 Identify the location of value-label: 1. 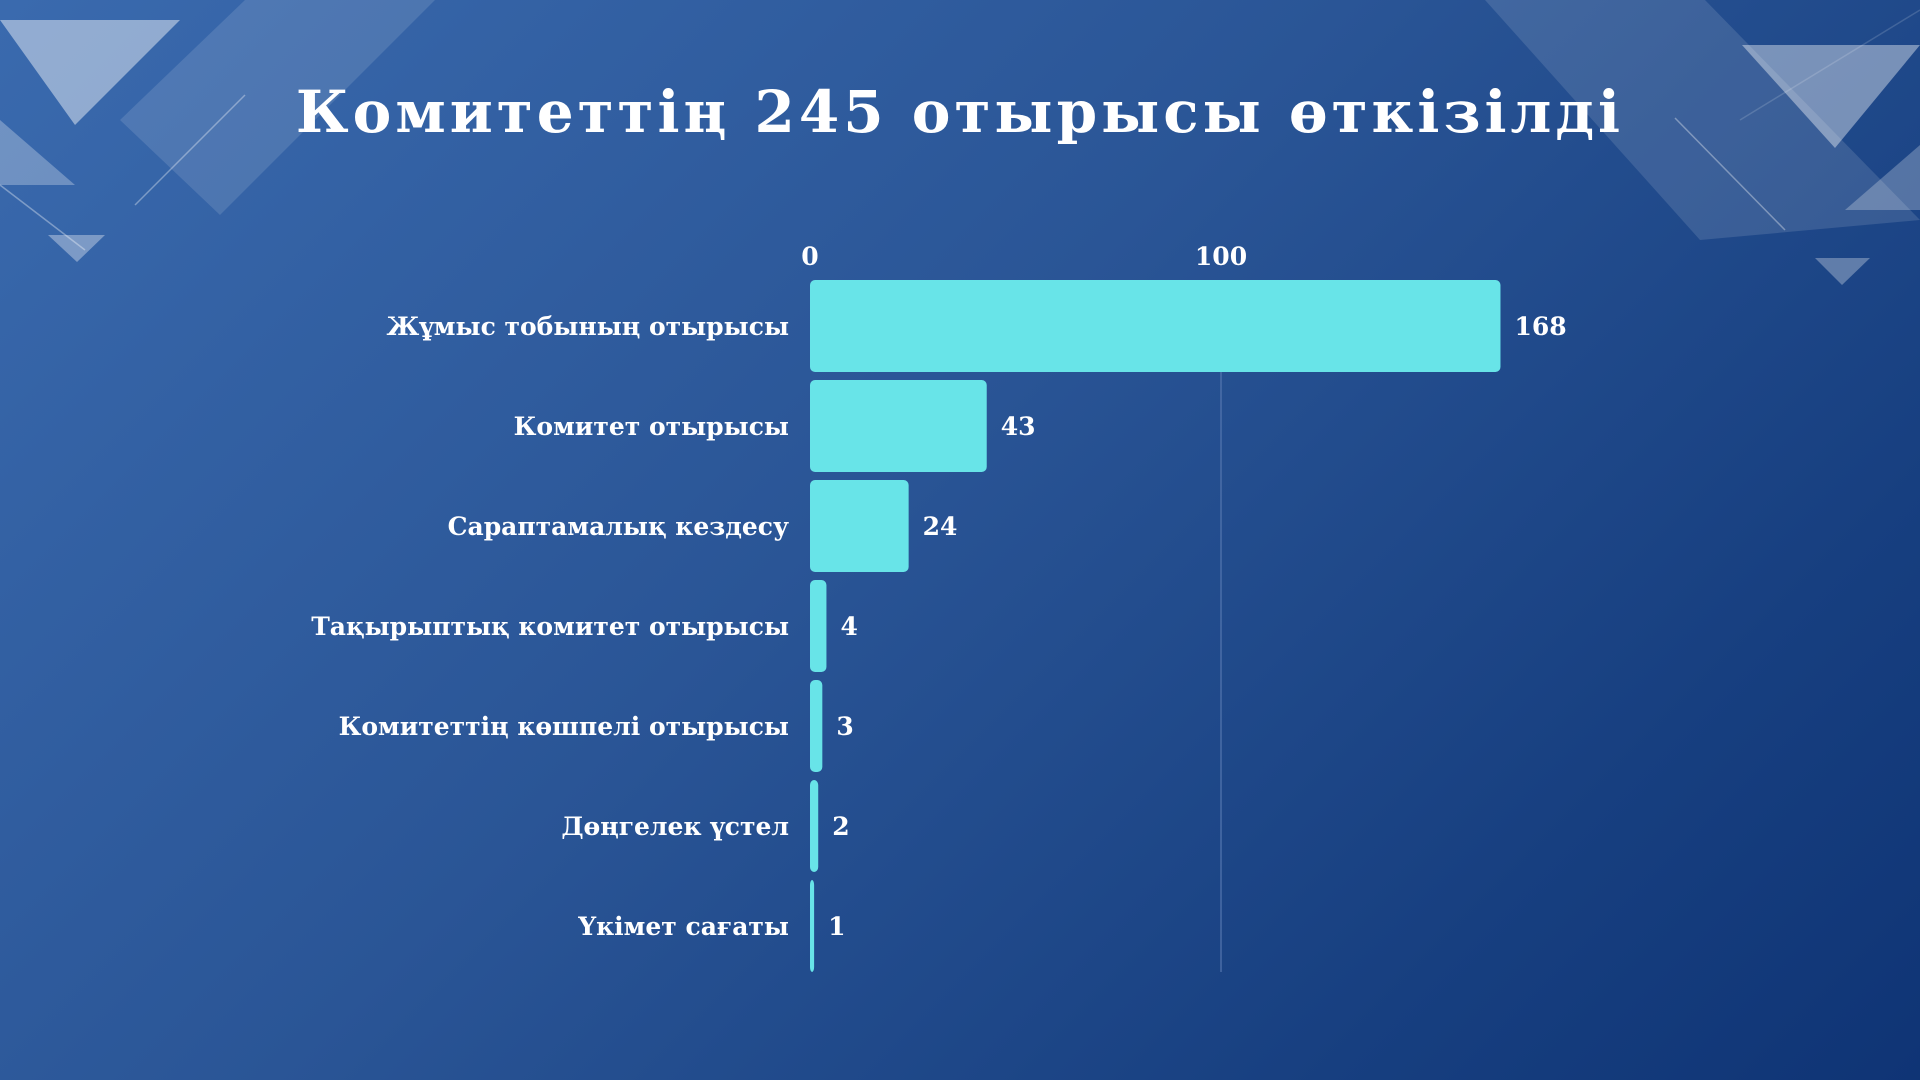
(836, 926).